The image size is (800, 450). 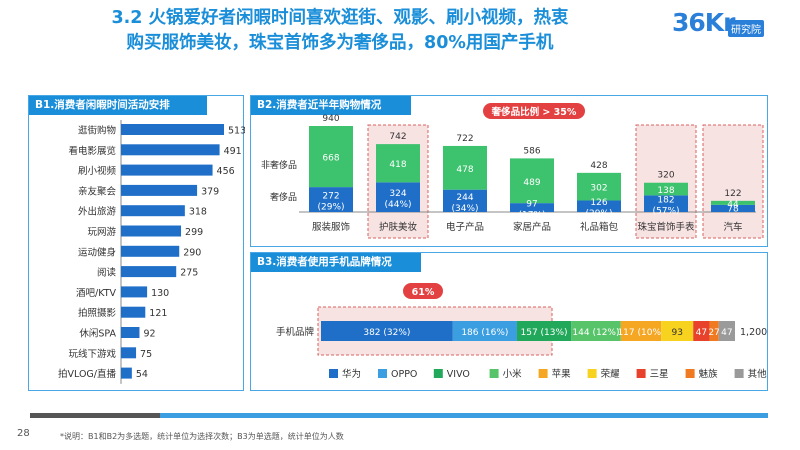 I want to click on b3-legend-label: OPPO, so click(x=404, y=374).